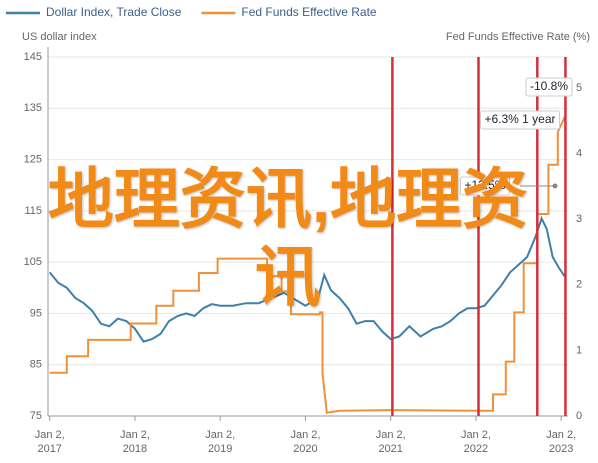 This screenshot has height=463, width=598. I want to click on y-tick-label: 145, so click(33, 57).